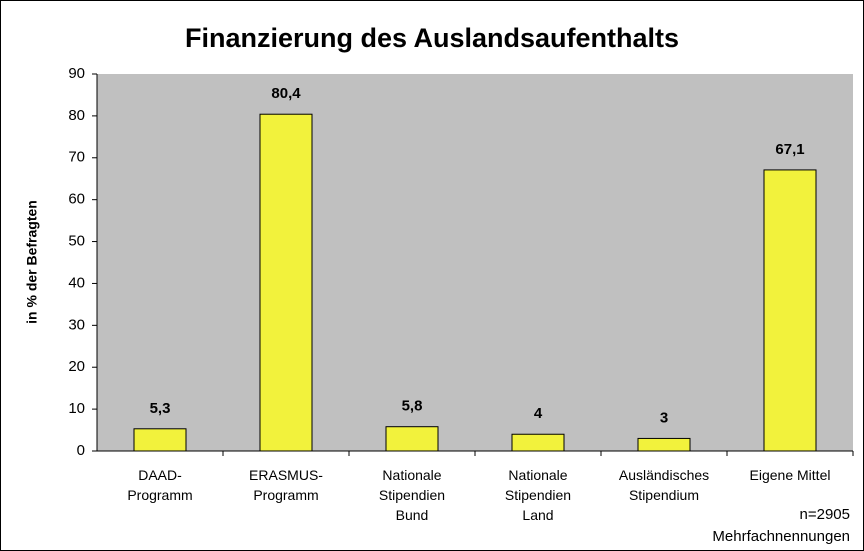 The image size is (864, 551). What do you see at coordinates (664, 417) in the screenshot?
I see `value-label: 3` at bounding box center [664, 417].